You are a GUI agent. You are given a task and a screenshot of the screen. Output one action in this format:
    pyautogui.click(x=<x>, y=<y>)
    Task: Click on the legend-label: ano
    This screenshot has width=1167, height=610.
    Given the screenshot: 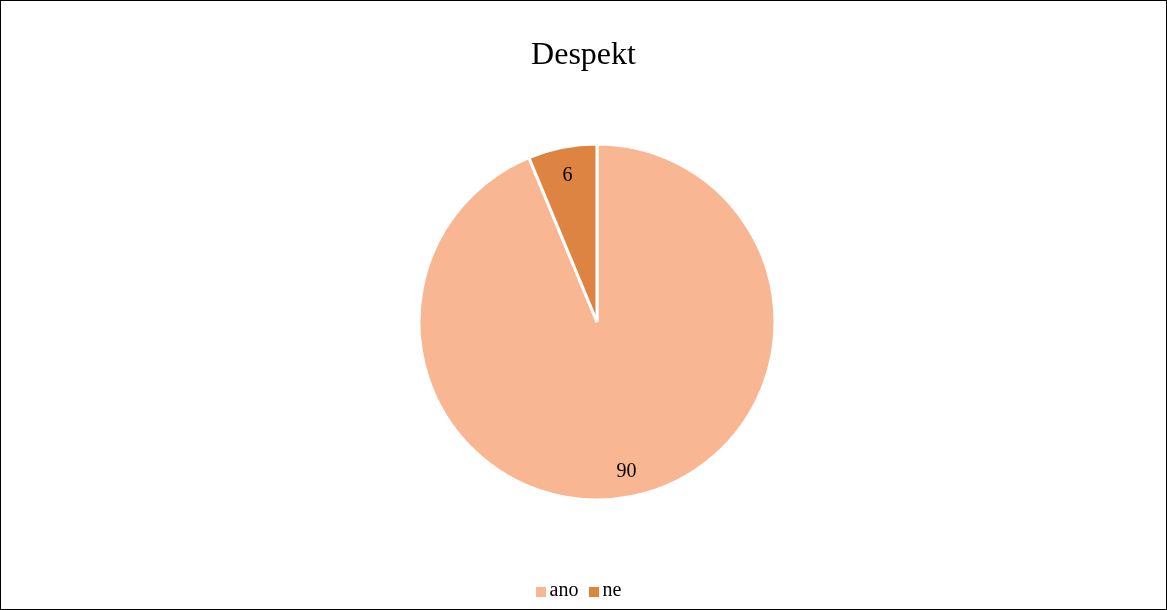 What is the action you would take?
    pyautogui.click(x=564, y=589)
    